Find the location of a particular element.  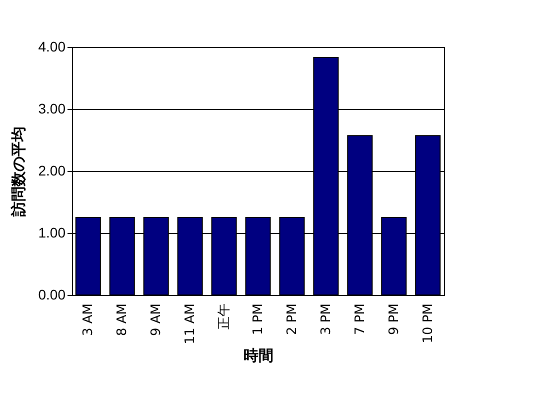

x-tick-label: 10 PM is located at coordinates (428, 324).